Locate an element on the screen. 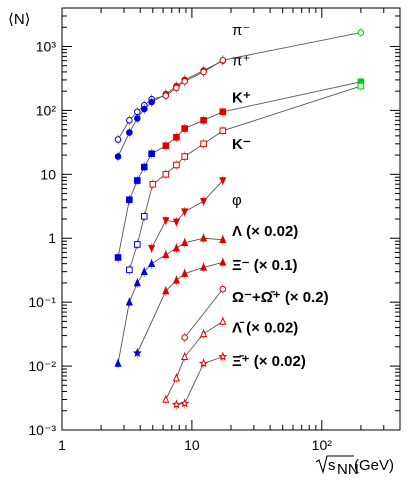  x-axis-title: s NN (GeV) is located at coordinates (354, 466).